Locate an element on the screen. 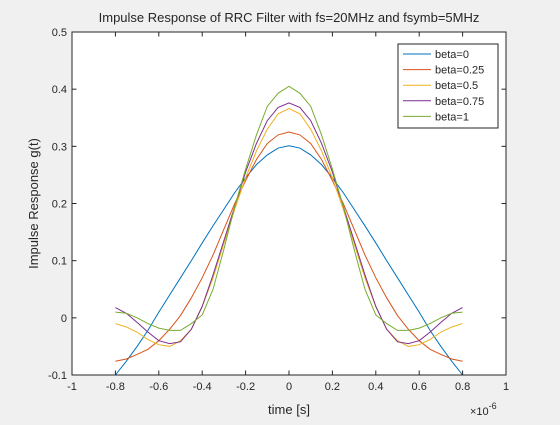 The width and height of the screenshot is (560, 425). y-axis-label: Impulse Response g(t) is located at coordinates (33, 203).